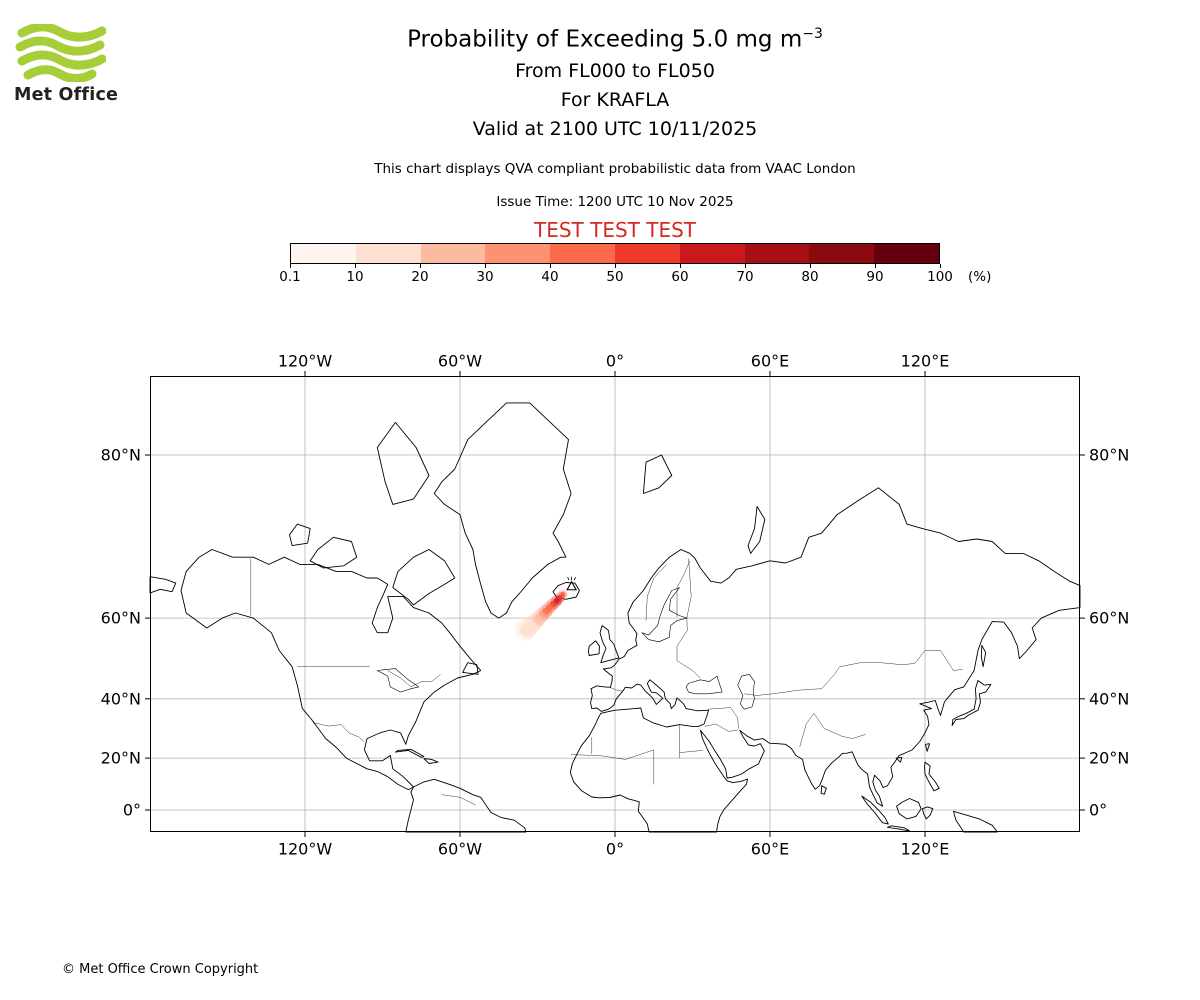  Describe the element at coordinates (615, 99) in the screenshot. I see `subtitle-volcano: For KRAFLA` at that location.